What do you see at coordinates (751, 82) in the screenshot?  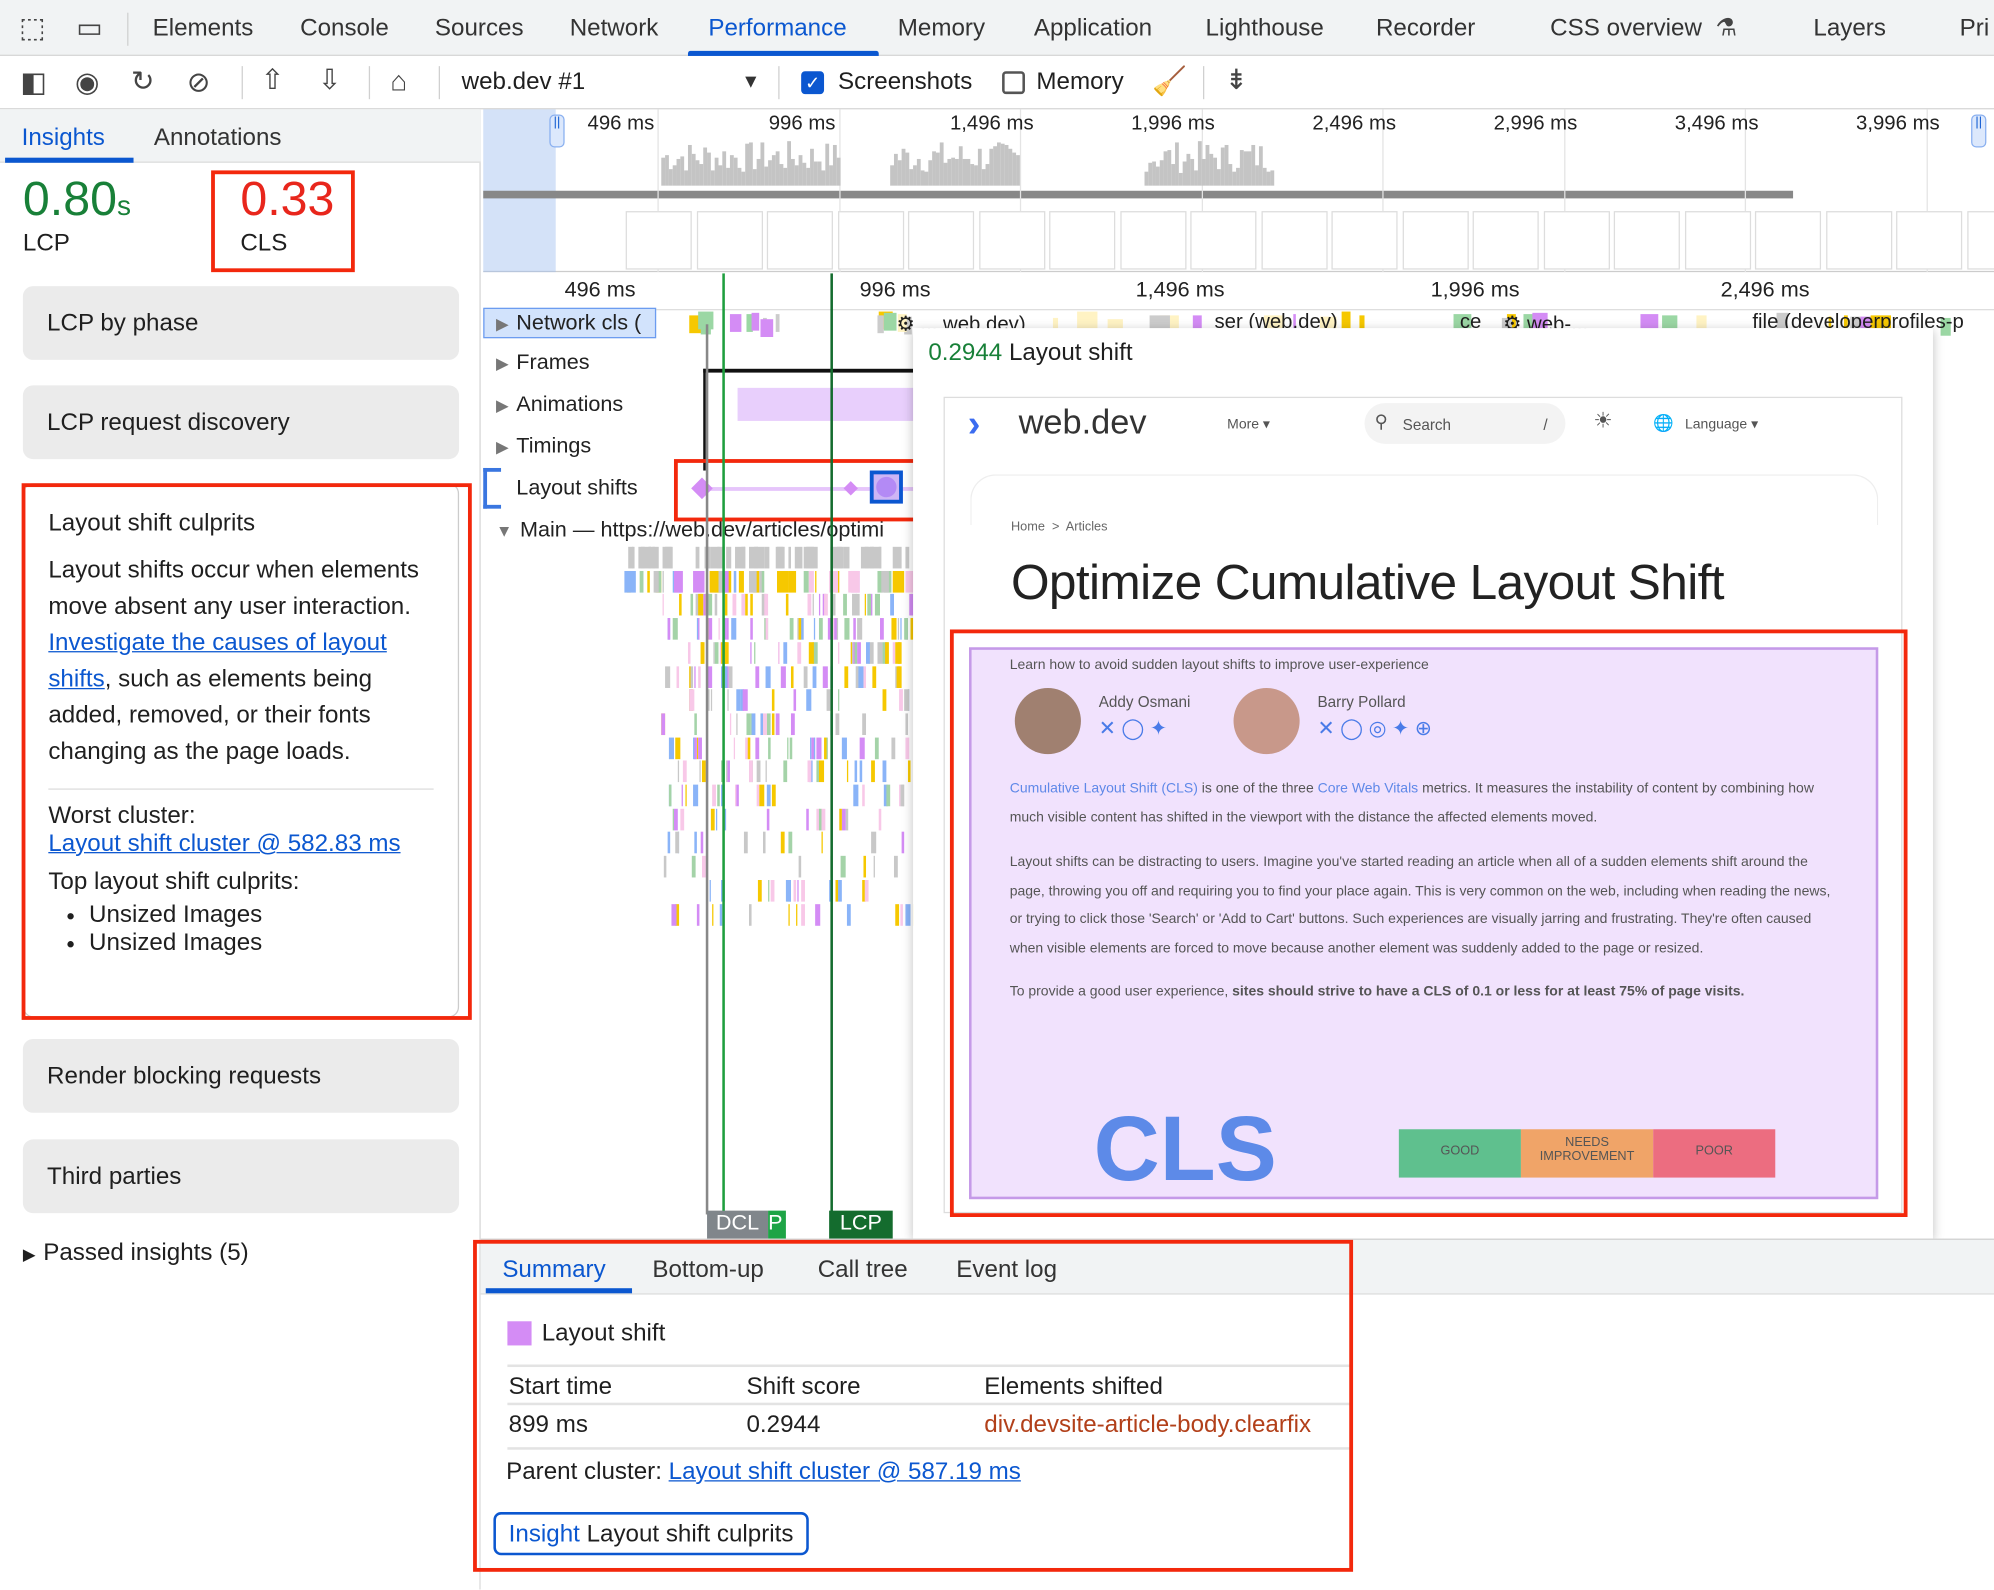 I see `dropdown-arrow-icon: ▼` at bounding box center [751, 82].